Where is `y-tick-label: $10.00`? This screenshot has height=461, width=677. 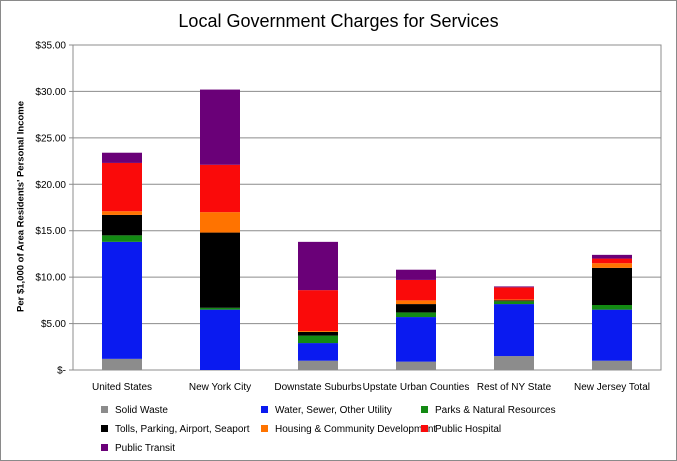
y-tick-label: $10.00 is located at coordinates (50, 278).